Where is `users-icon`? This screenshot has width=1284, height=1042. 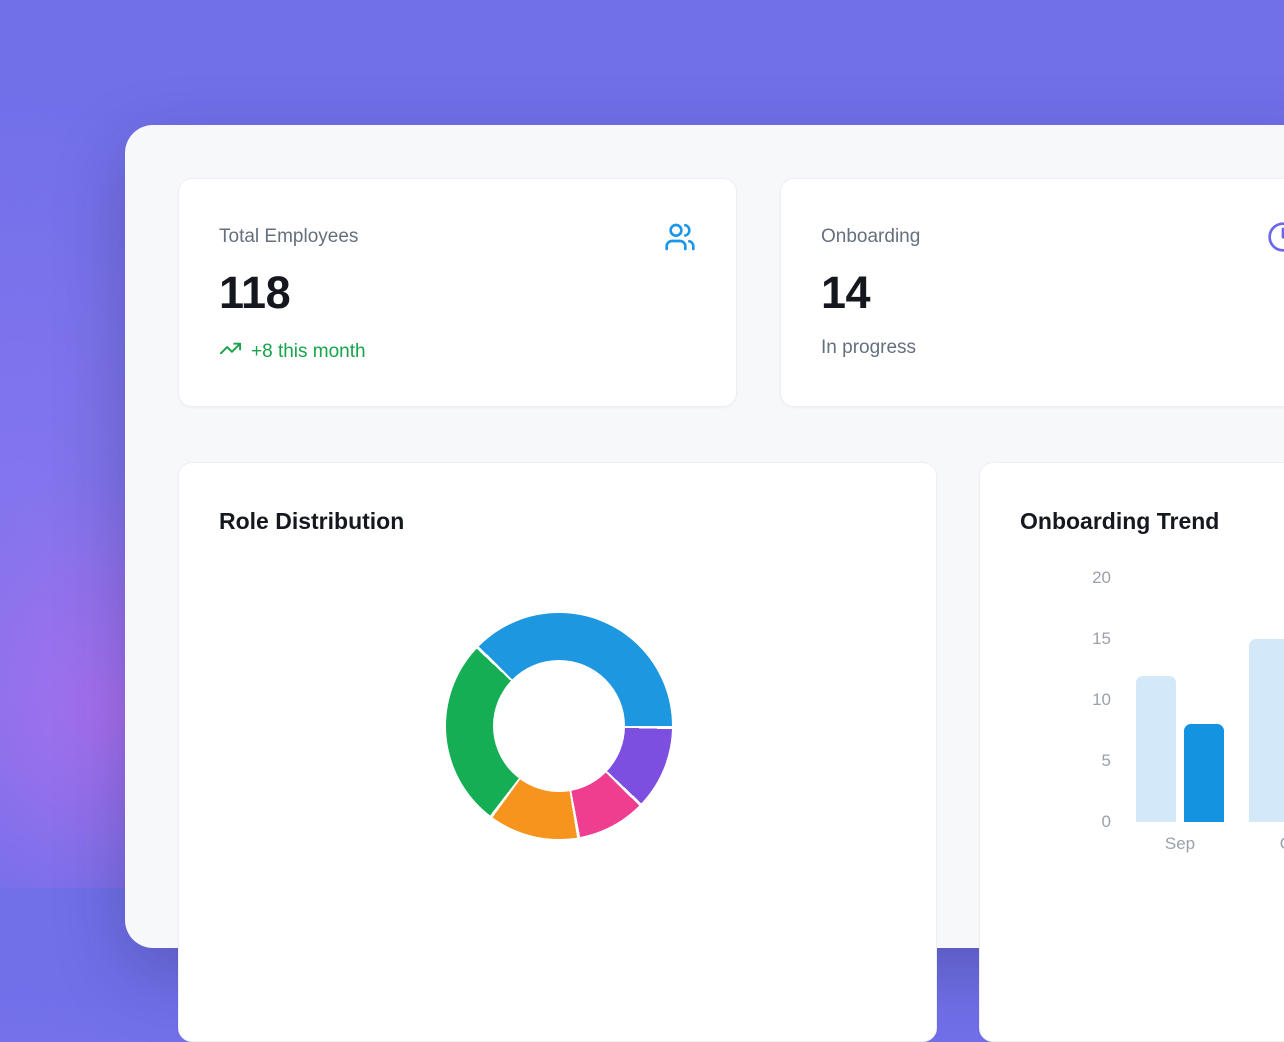 users-icon is located at coordinates (680, 237).